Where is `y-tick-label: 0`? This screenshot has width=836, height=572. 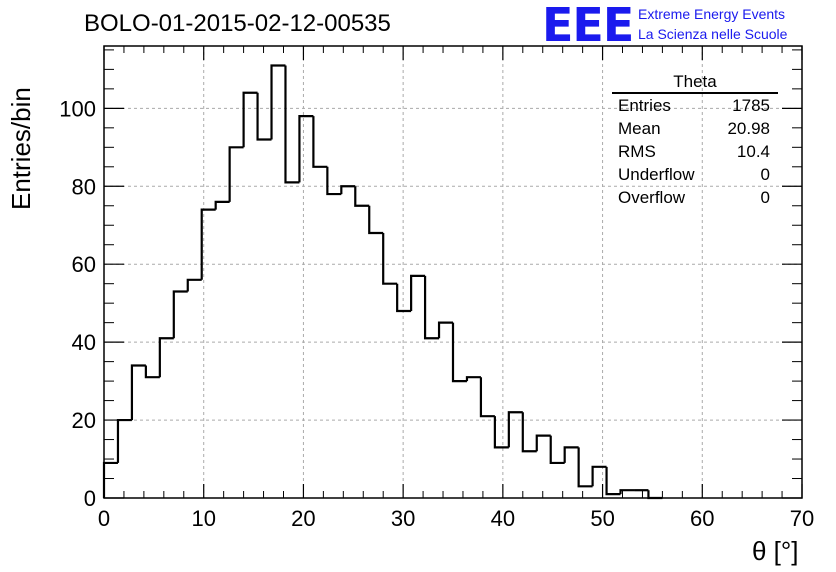 y-tick-label: 0 is located at coordinates (90, 498).